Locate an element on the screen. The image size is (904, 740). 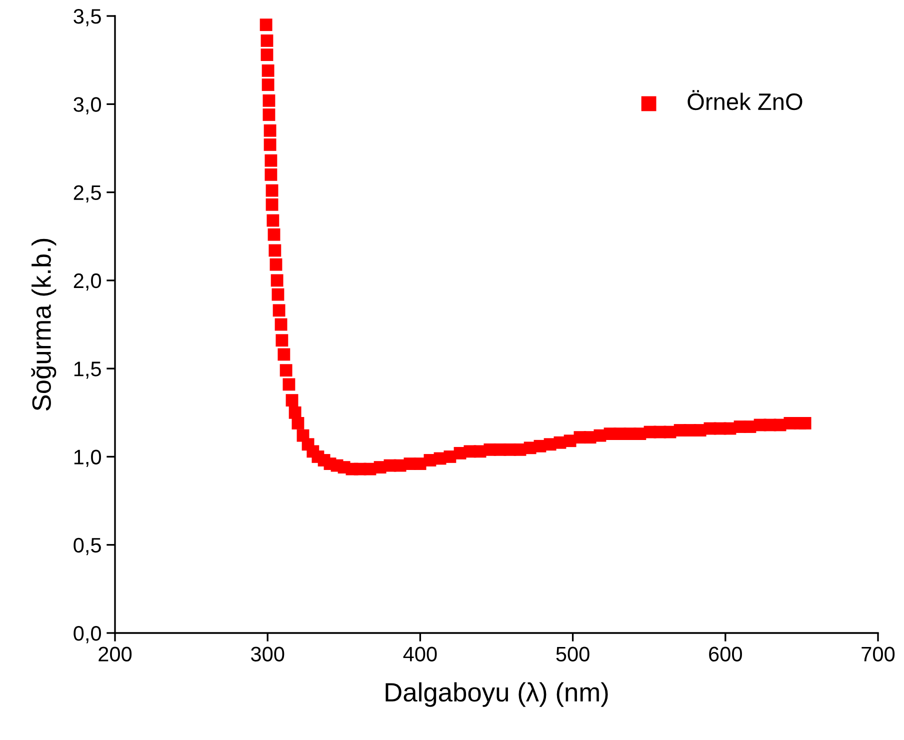
y-tick-label: 0,5 is located at coordinates (87, 547).